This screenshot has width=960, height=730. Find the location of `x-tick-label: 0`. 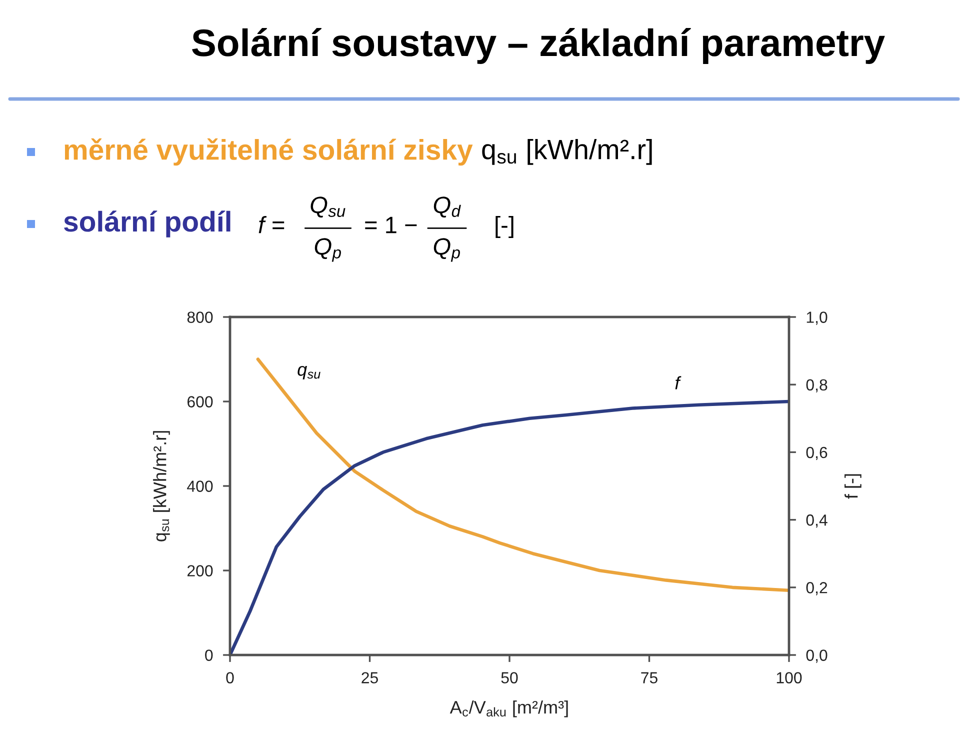

x-tick-label: 0 is located at coordinates (230, 678).